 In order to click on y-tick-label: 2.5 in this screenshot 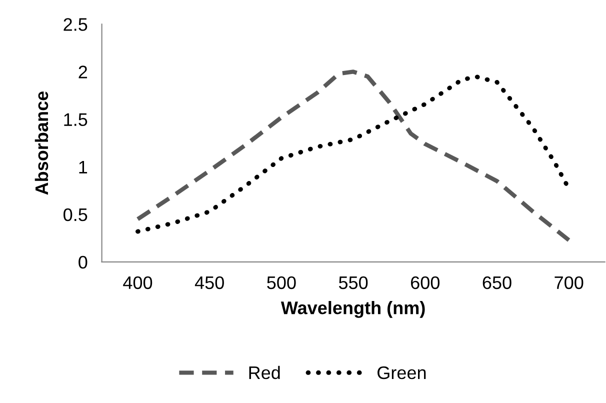, I will do `click(76, 24)`.